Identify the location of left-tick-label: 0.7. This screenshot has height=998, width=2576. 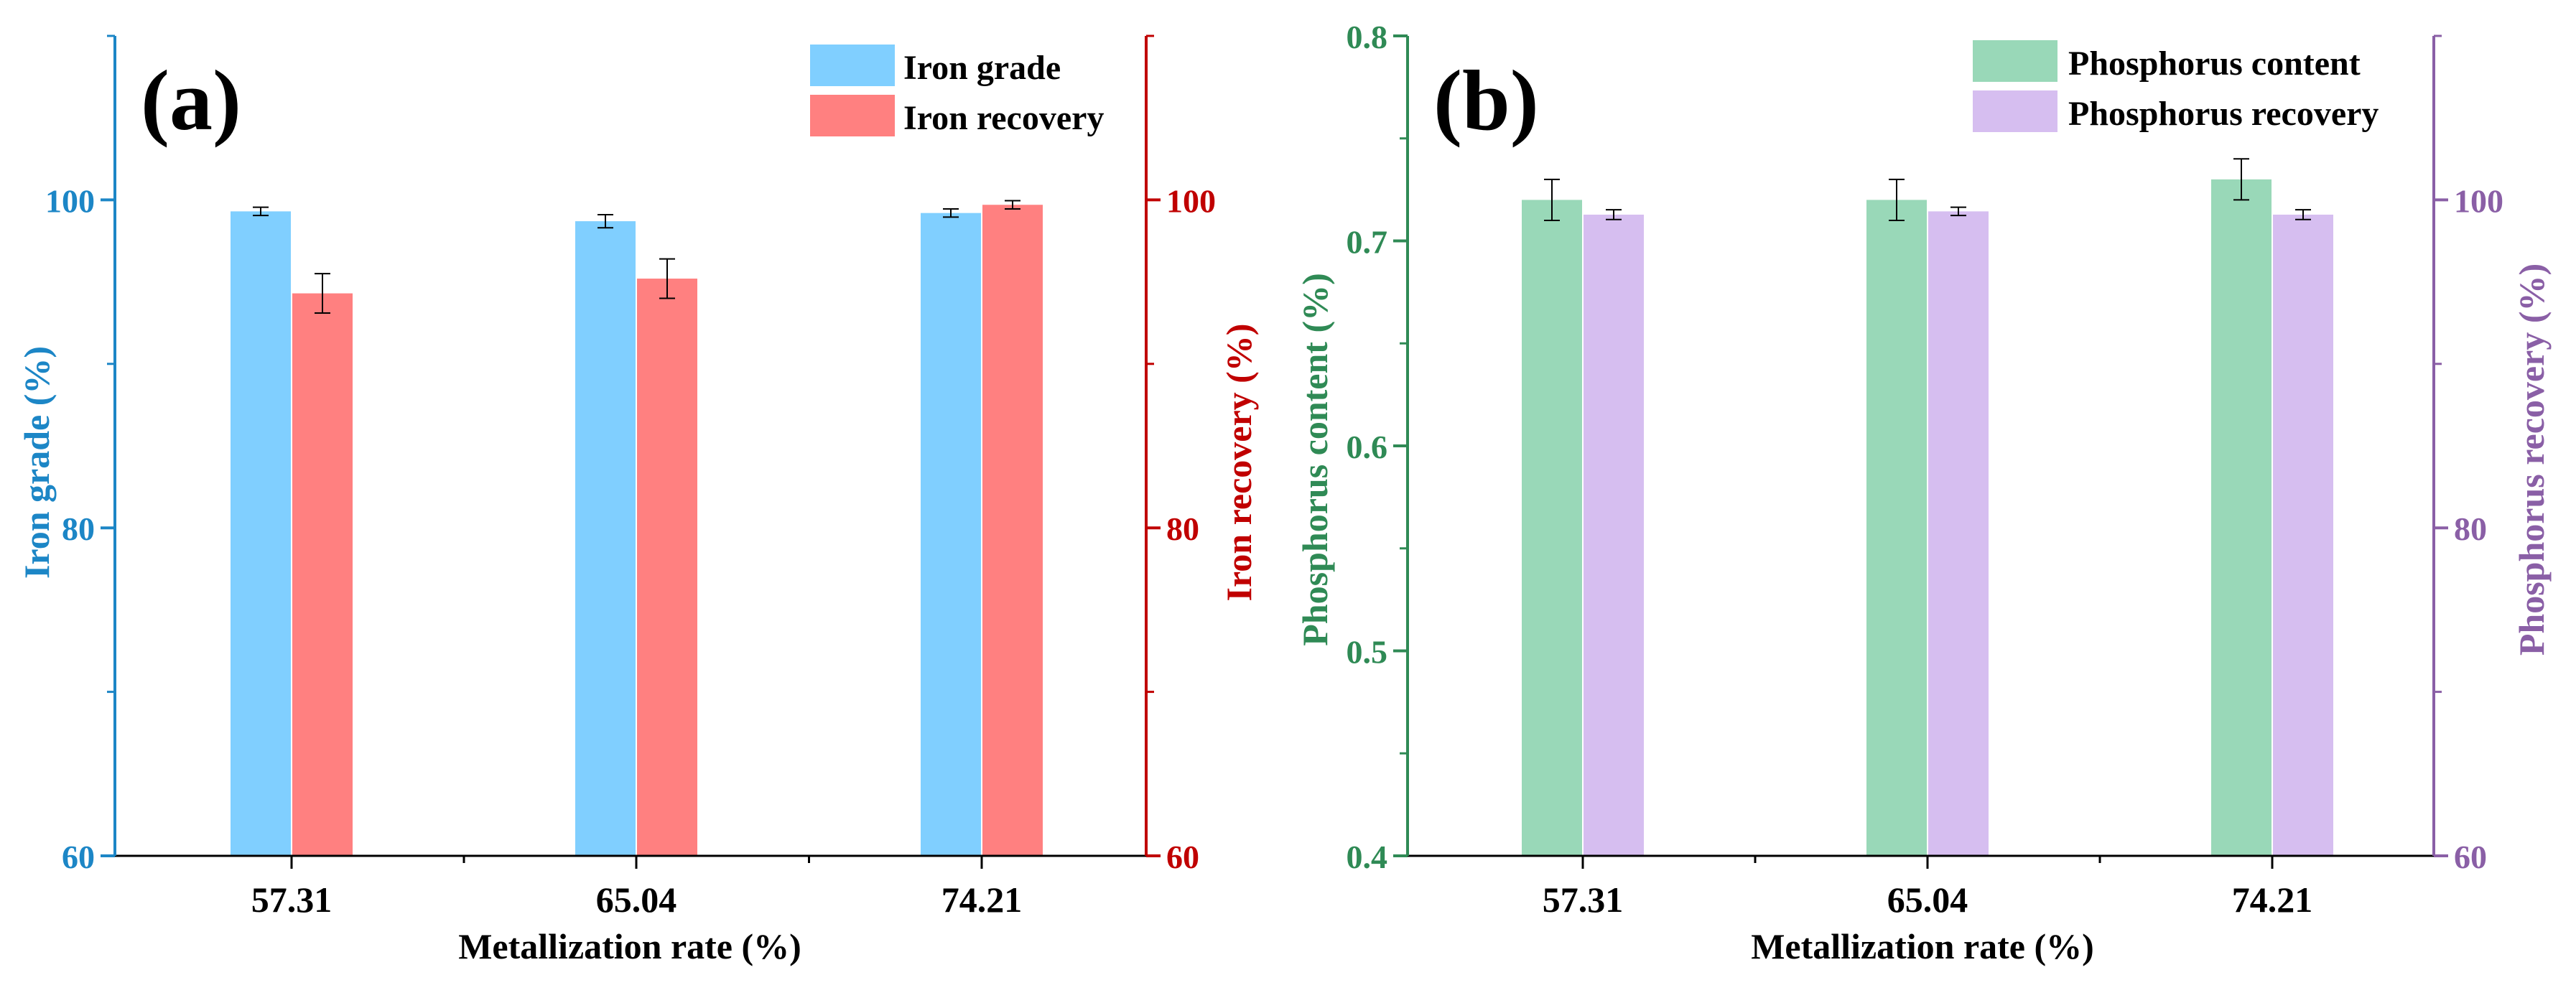
(1367, 242).